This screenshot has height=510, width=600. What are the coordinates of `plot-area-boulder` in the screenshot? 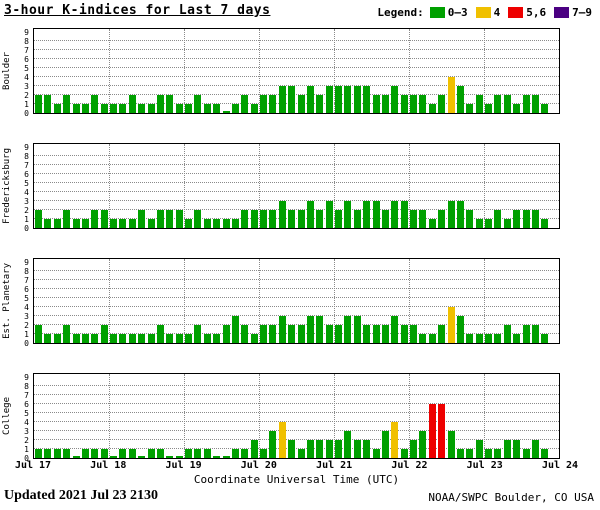 It's located at (296, 71).